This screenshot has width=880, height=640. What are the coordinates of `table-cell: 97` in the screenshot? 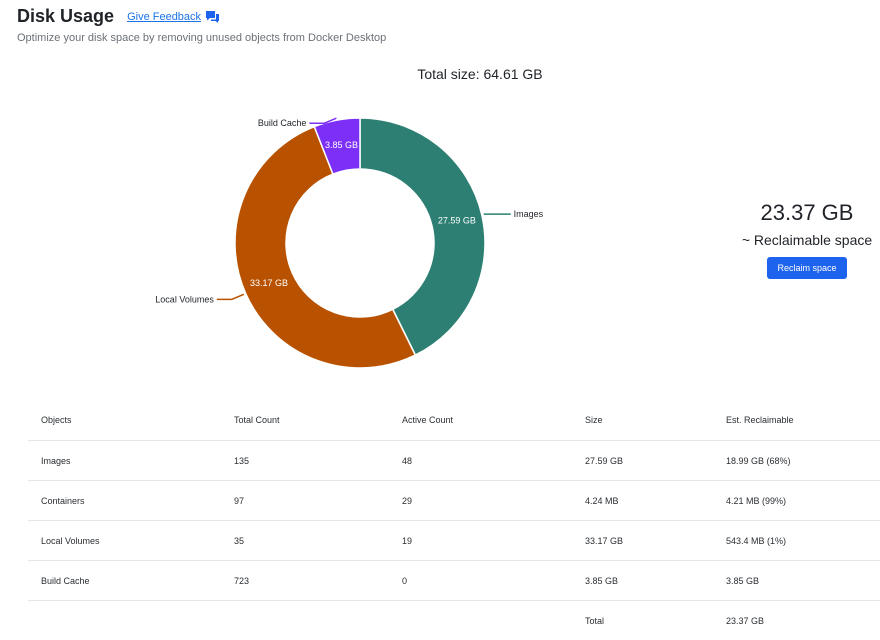 It's located at (239, 500).